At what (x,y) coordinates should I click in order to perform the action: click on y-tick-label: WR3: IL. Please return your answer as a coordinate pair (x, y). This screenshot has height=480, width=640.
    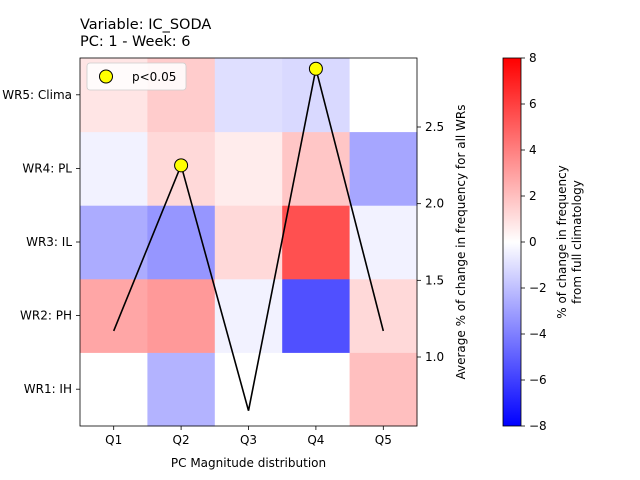
    Looking at the image, I should click on (49, 242).